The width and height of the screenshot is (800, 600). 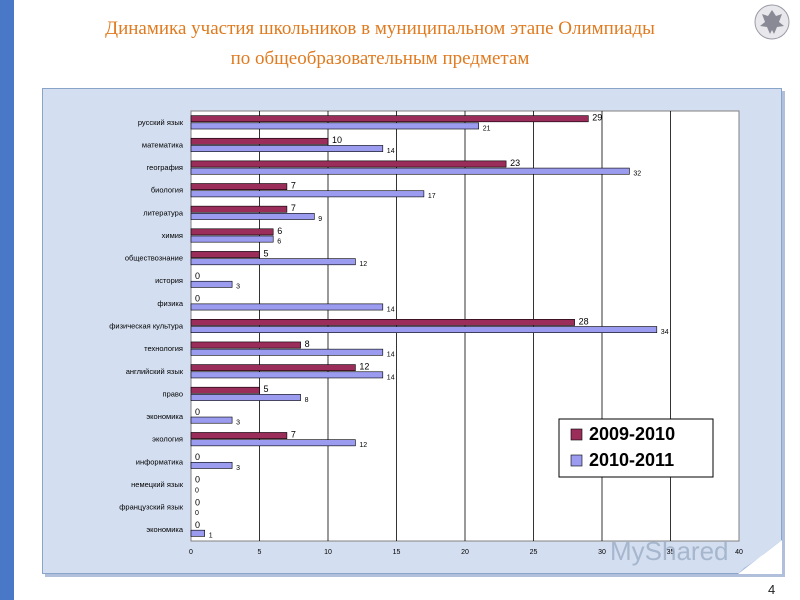 I want to click on category-label: немецкий язык, so click(x=157, y=484).